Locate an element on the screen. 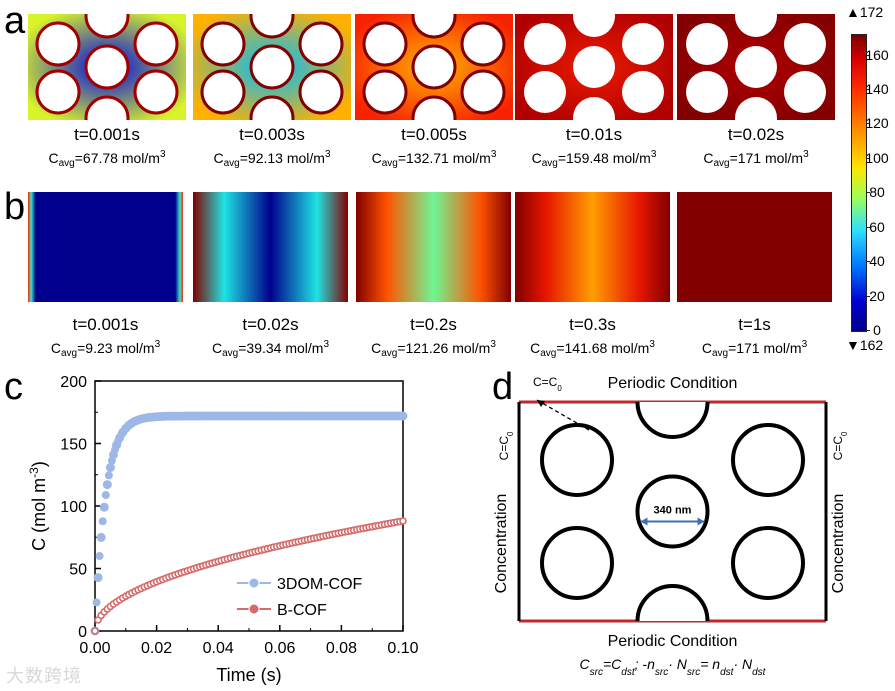 The image size is (895, 691). caption-a-2: t=0.003s Cavg=92.13 mol/m3 is located at coordinates (272, 149).